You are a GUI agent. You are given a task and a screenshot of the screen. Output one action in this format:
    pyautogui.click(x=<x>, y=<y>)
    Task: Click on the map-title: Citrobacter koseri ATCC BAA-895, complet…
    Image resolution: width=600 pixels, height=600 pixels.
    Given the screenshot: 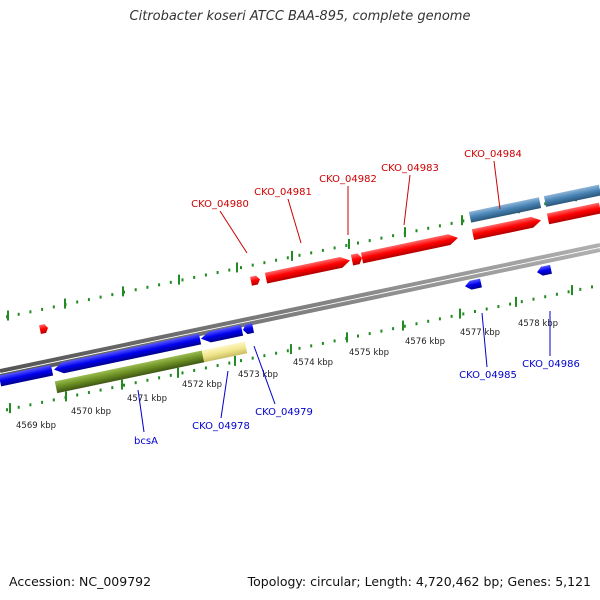 What is the action you would take?
    pyautogui.click(x=300, y=16)
    